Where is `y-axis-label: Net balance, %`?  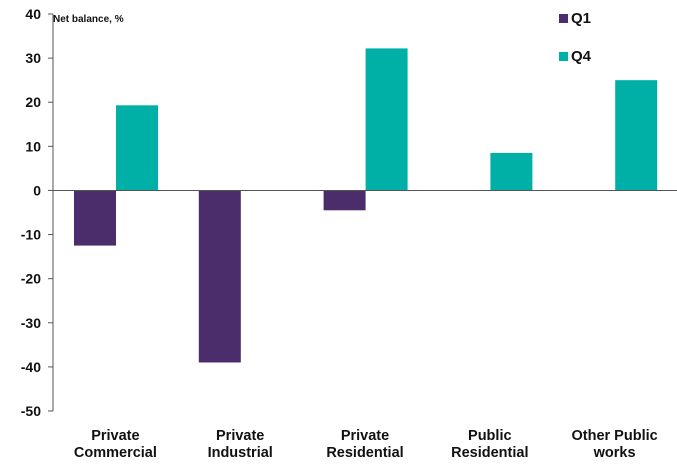
y-axis-label: Net balance, % is located at coordinates (88, 19).